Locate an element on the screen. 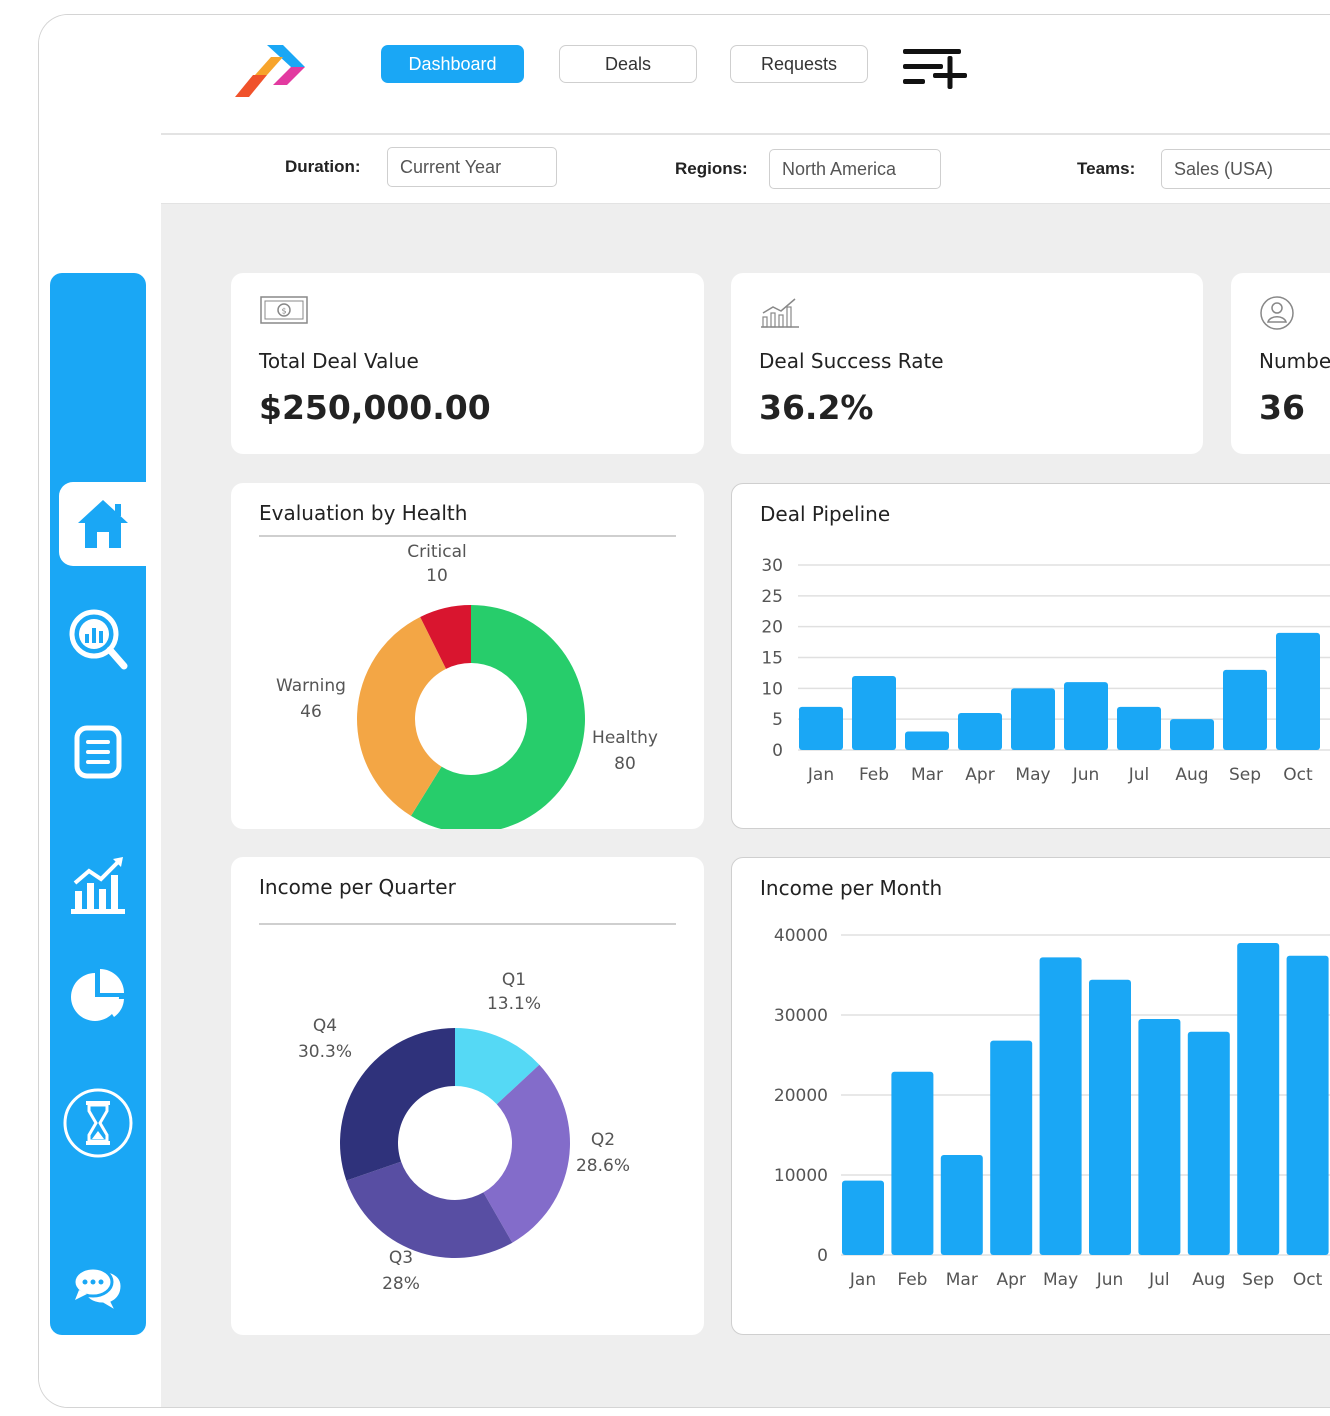 This screenshot has width=1330, height=1416. nav-dashboard-button: Dashboard is located at coordinates (452, 64).